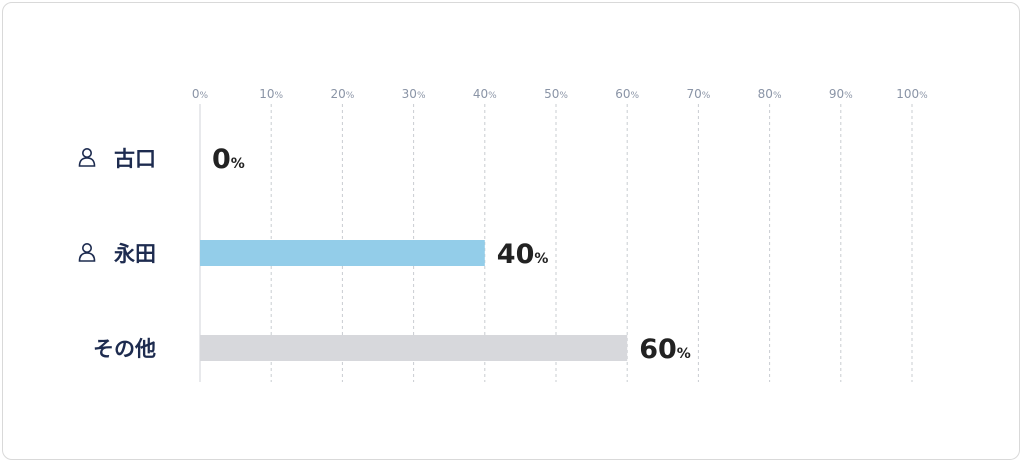 The height and width of the screenshot is (464, 1024). I want to click on x-tick-label: 80%, so click(770, 94).